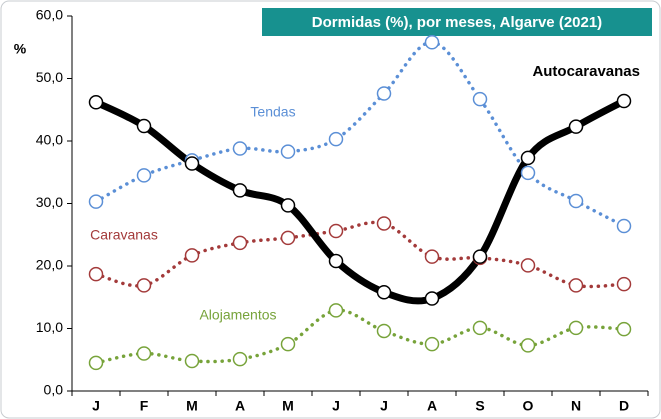  What do you see at coordinates (124, 235) in the screenshot?
I see `series-label: Caravanas` at bounding box center [124, 235].